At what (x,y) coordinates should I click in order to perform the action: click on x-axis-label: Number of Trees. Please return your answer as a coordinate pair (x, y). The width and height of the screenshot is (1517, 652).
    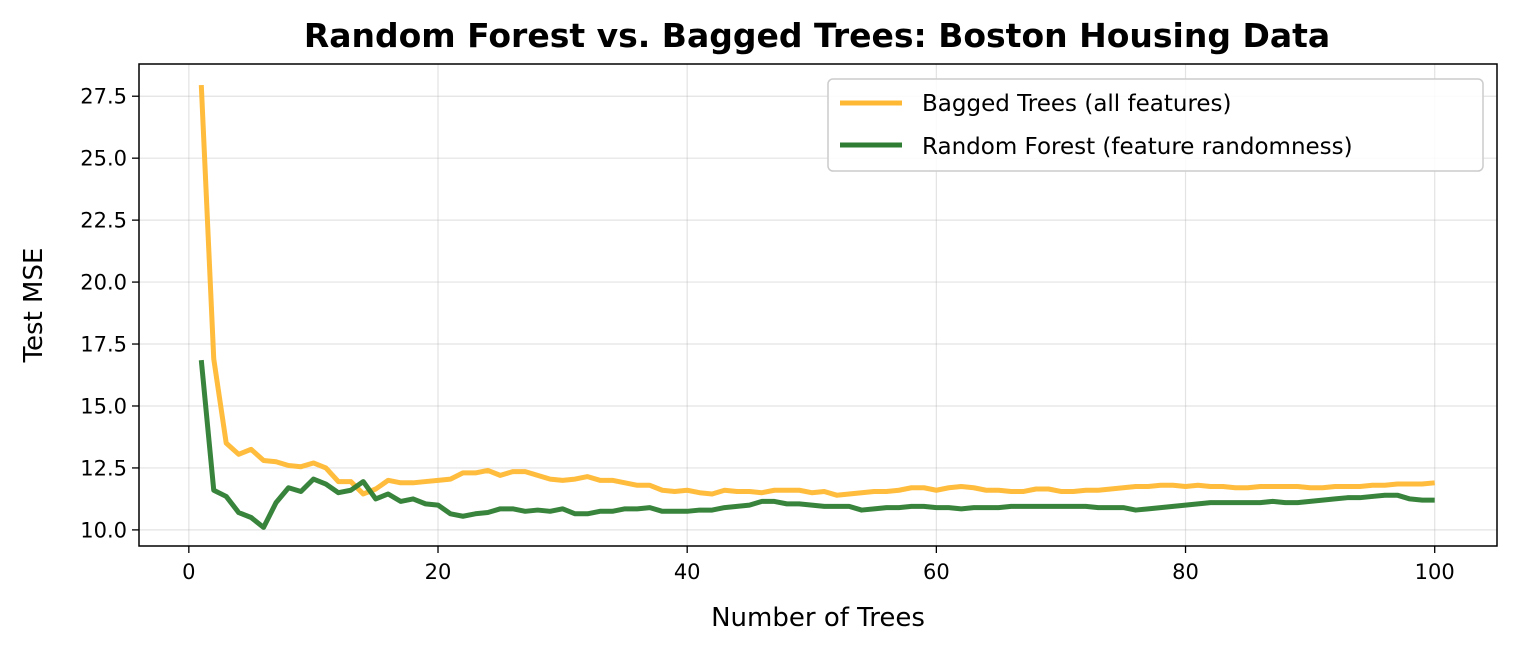
    Looking at the image, I should click on (818, 618).